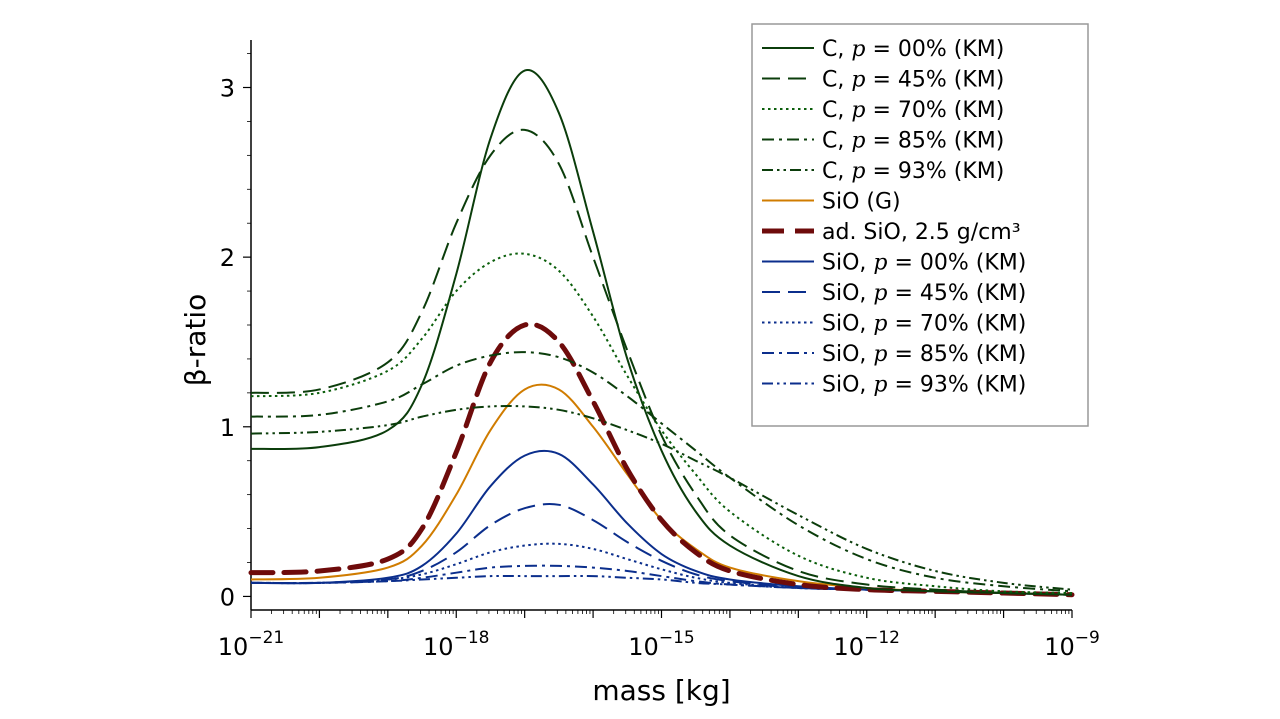  What do you see at coordinates (924, 263) in the screenshot?
I see `legend-label: SiO, p = 00% (KM)` at bounding box center [924, 263].